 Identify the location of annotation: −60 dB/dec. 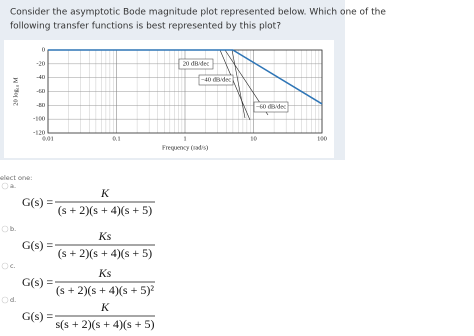
(271, 106).